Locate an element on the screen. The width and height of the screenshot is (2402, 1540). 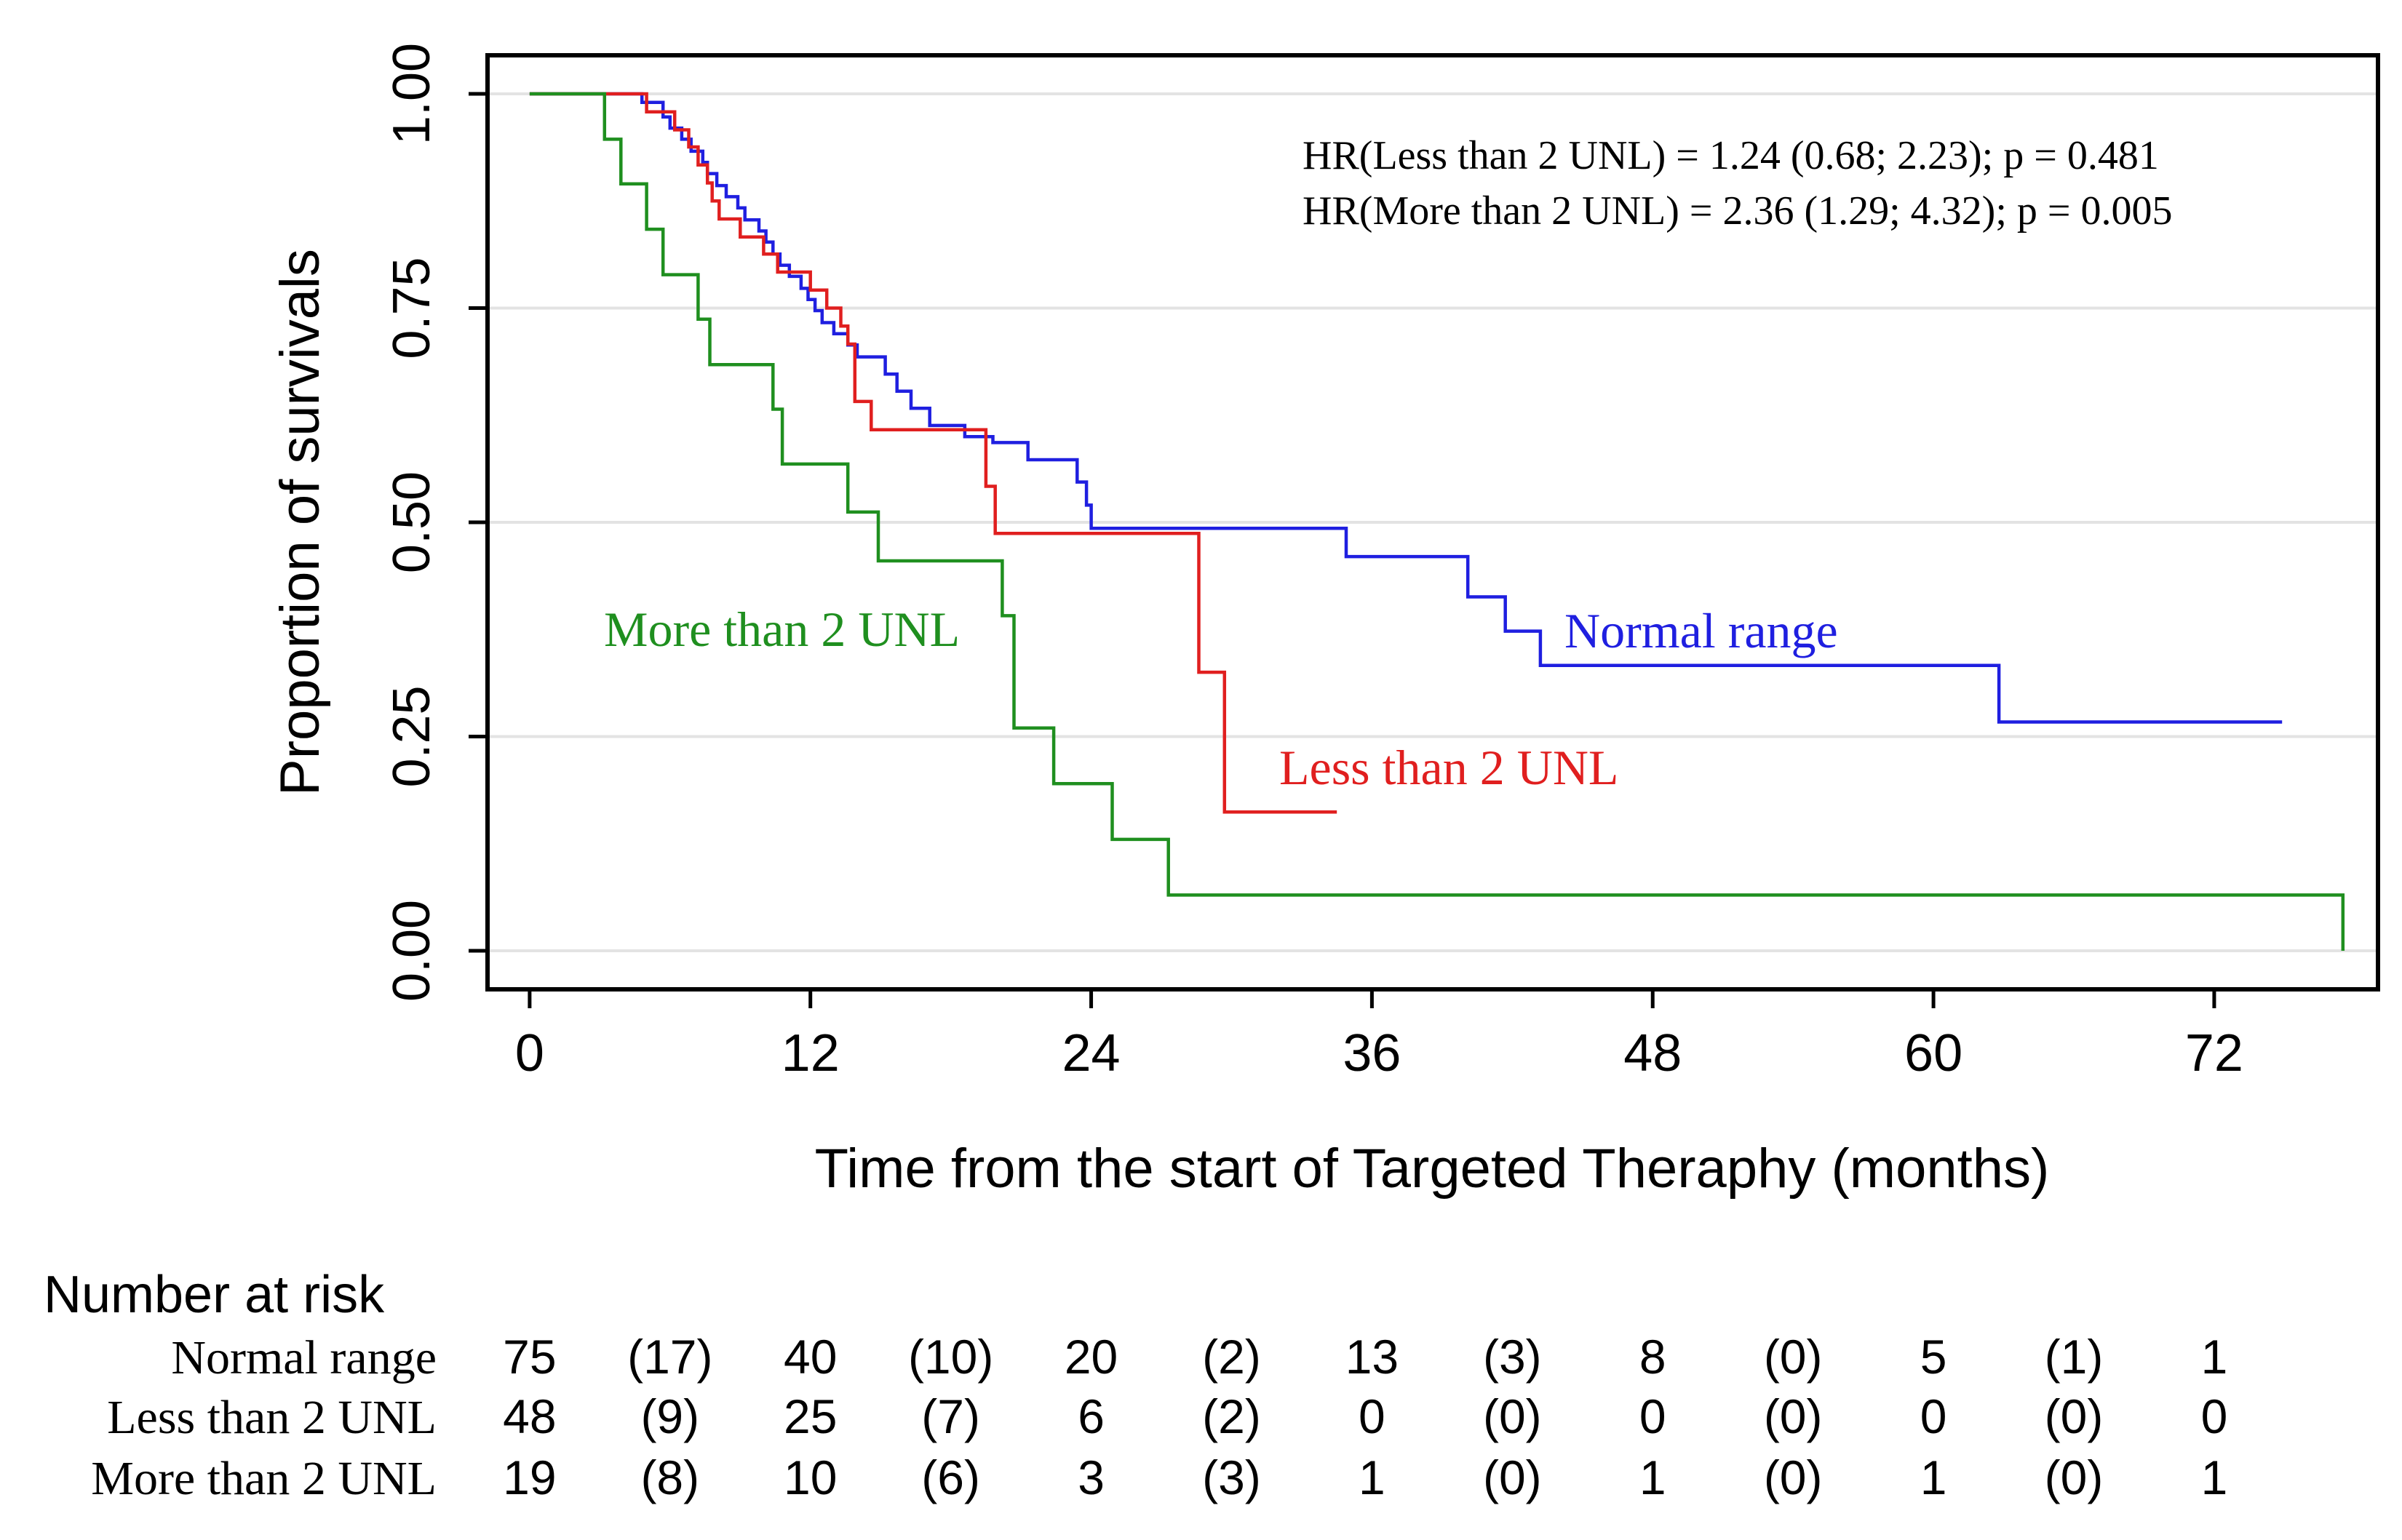
risk-cell-1-4: 6 is located at coordinates (1091, 1416).